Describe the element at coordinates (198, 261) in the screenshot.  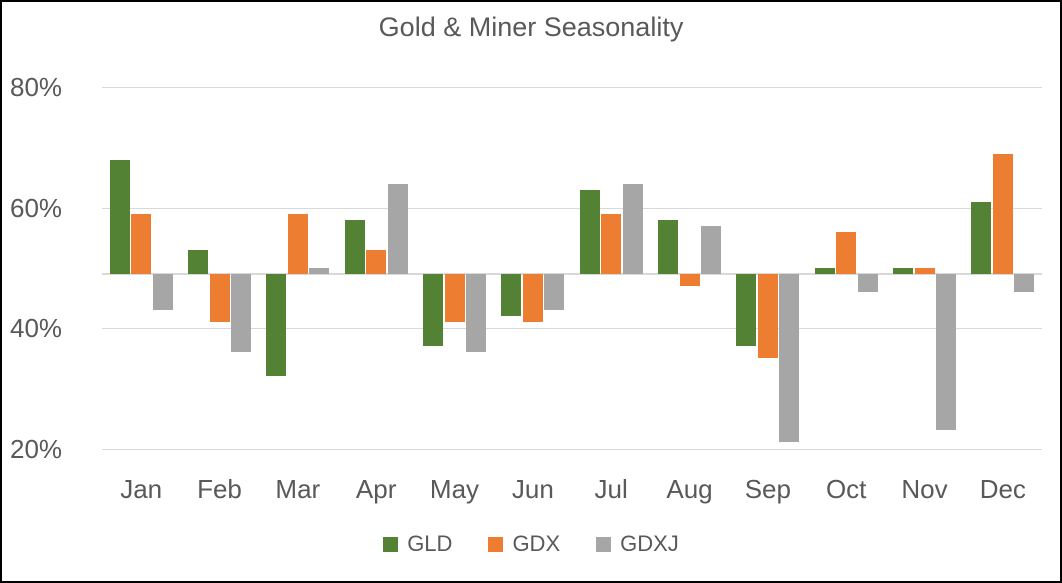
I see `bar-gld-feb` at that location.